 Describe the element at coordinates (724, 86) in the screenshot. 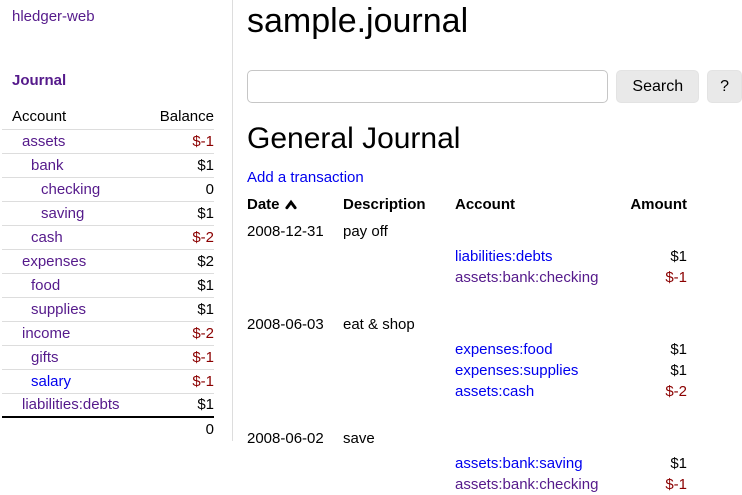

I see `help-button: ?` at that location.